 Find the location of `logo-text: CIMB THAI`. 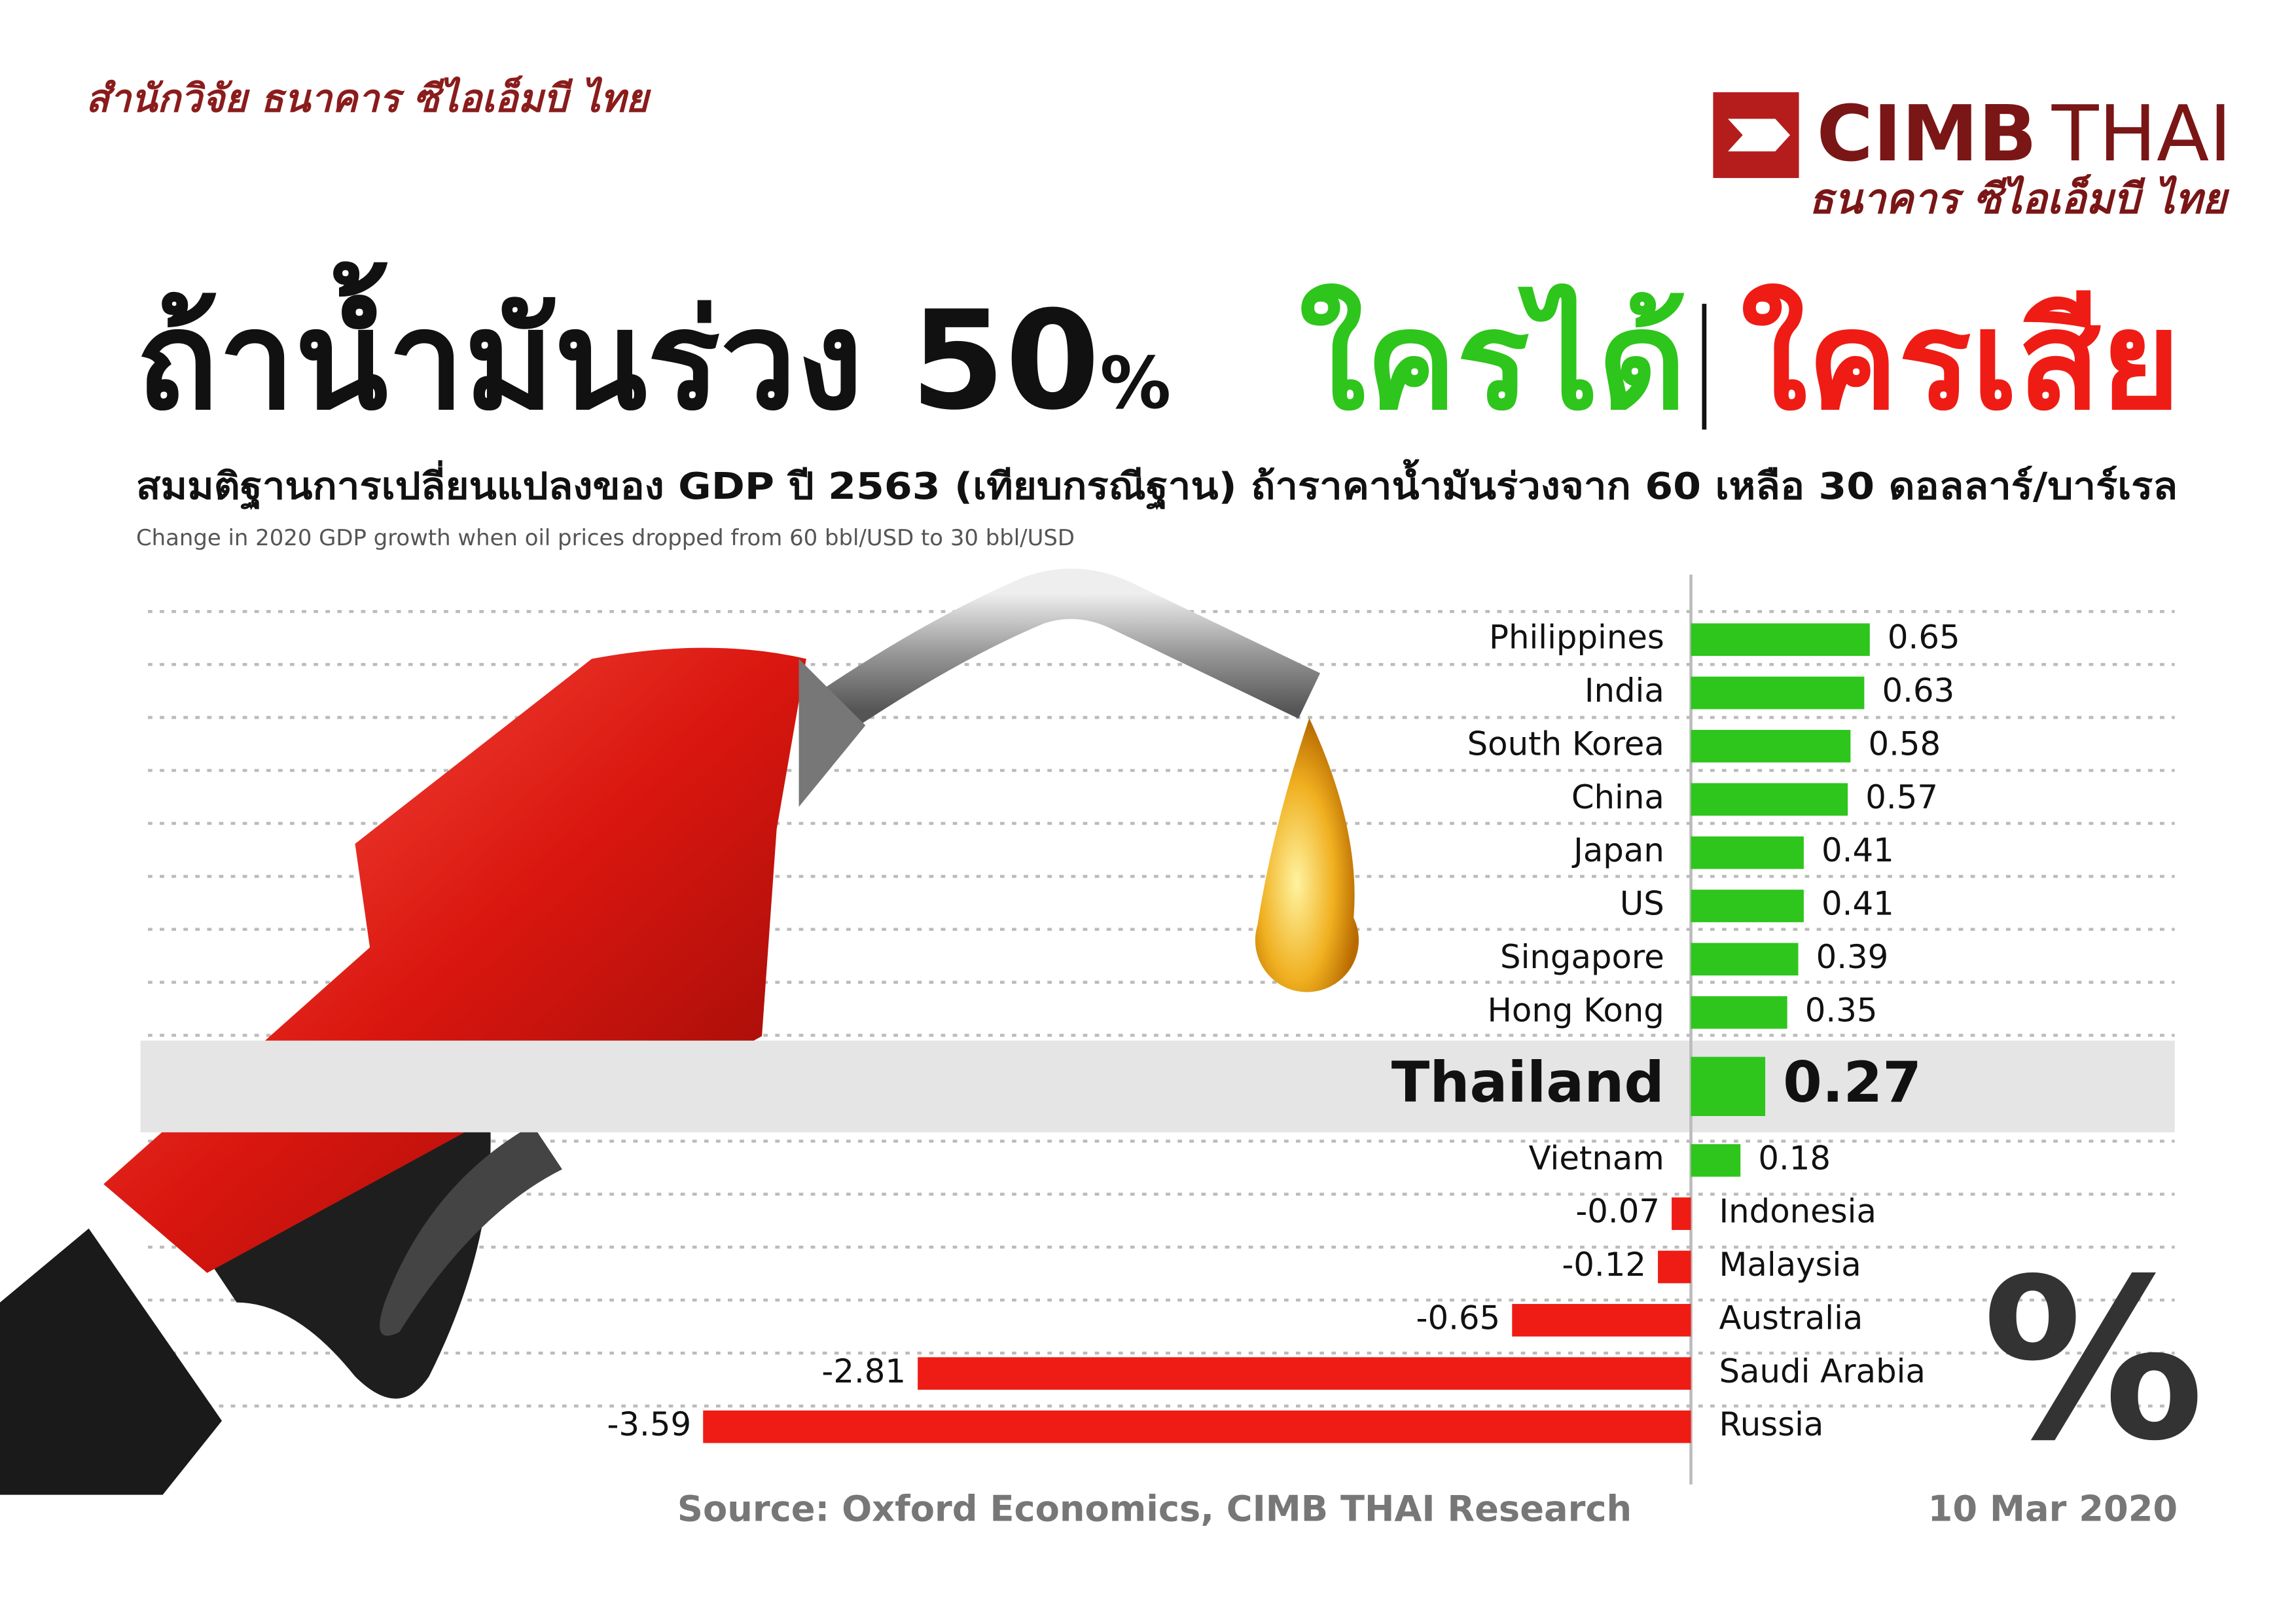

logo-text: CIMB THAI is located at coordinates (2024, 134).